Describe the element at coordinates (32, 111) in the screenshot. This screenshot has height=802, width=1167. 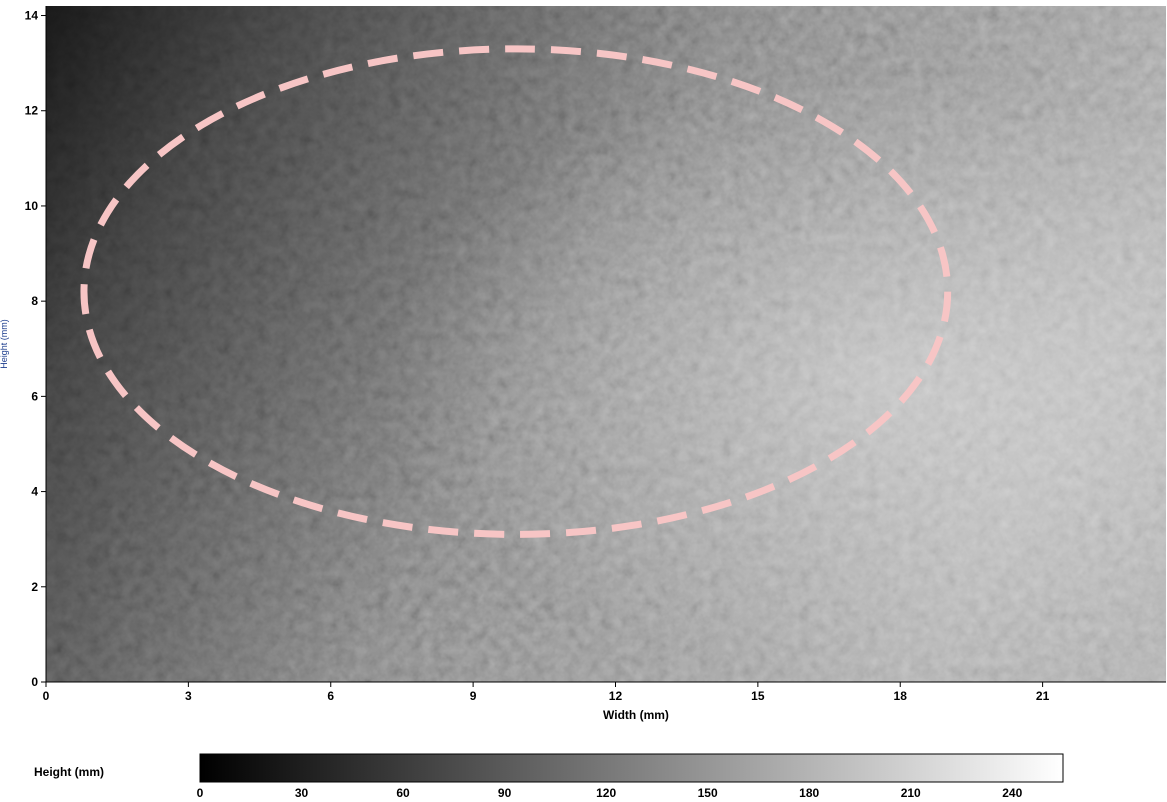
I see `y-tick-label: 12` at that location.